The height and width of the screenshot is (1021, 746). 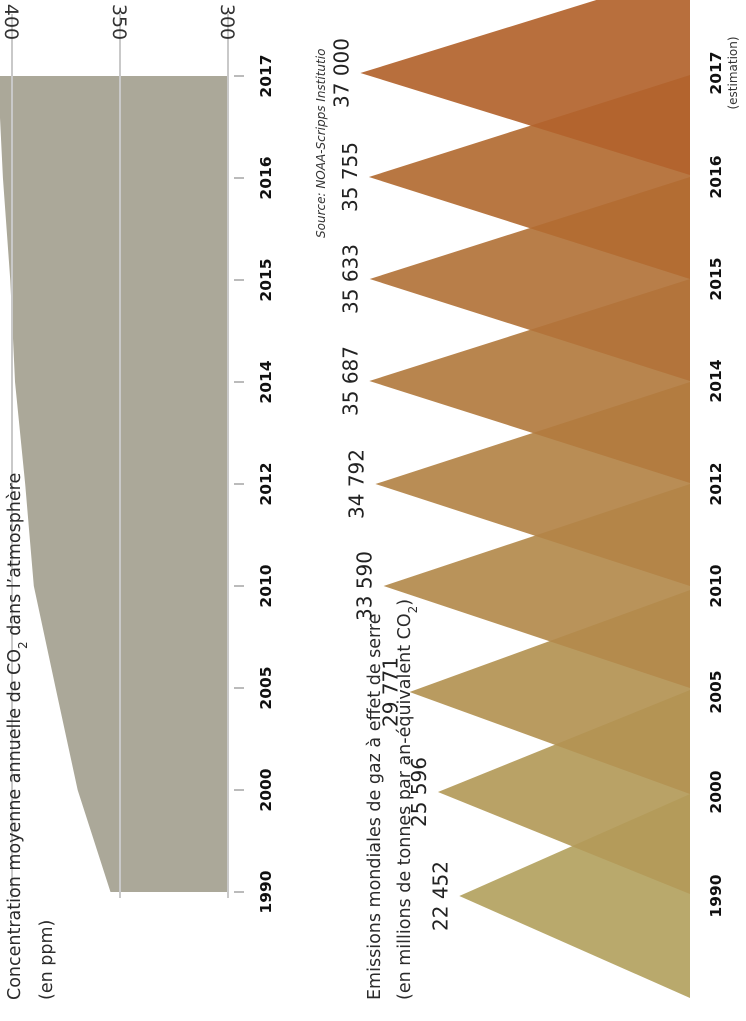 I want to click on ghg-year-label: 2016, so click(x=716, y=176).